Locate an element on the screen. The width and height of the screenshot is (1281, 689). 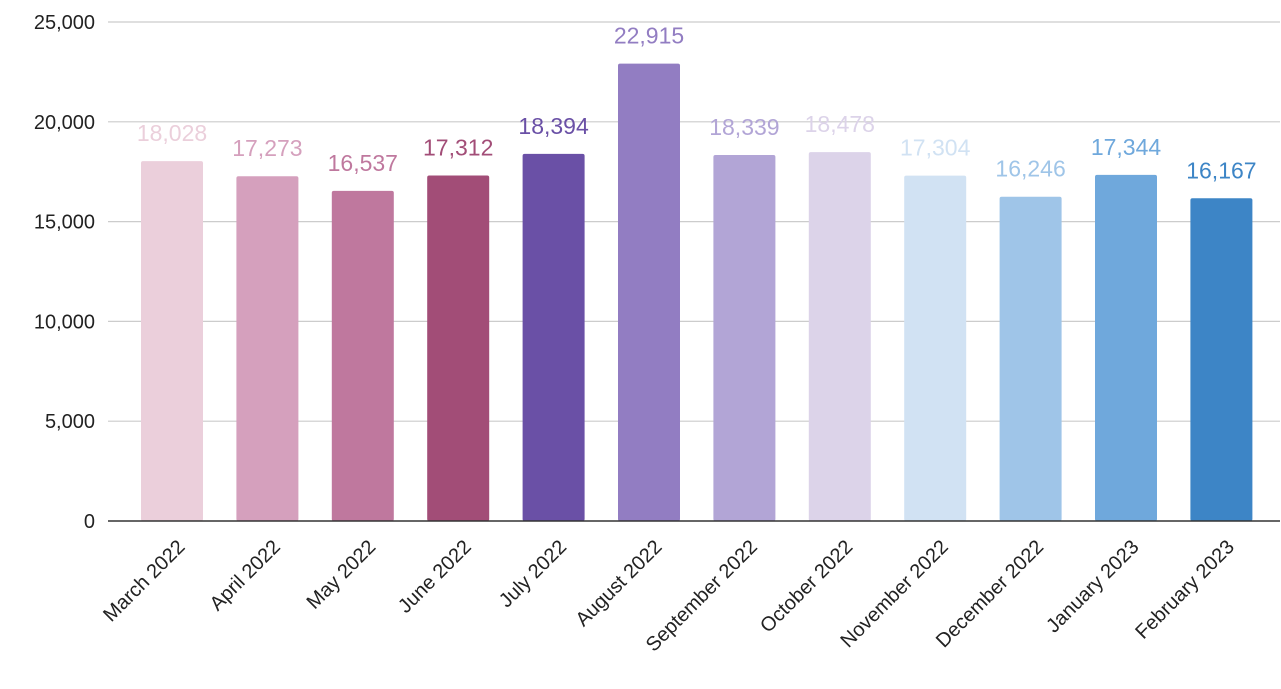
y-tick-label: 10,000 is located at coordinates (64, 322).